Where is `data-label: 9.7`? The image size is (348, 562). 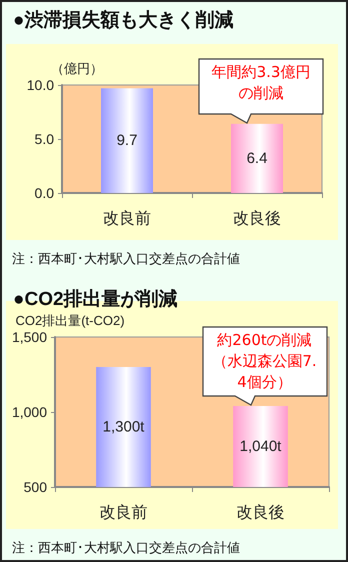 data-label: 9.7 is located at coordinates (127, 141).